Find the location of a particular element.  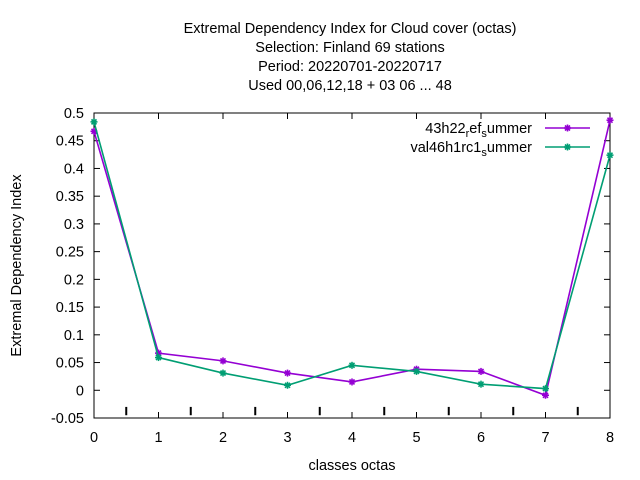

y-tick-label: 0.05 is located at coordinates (70, 364).